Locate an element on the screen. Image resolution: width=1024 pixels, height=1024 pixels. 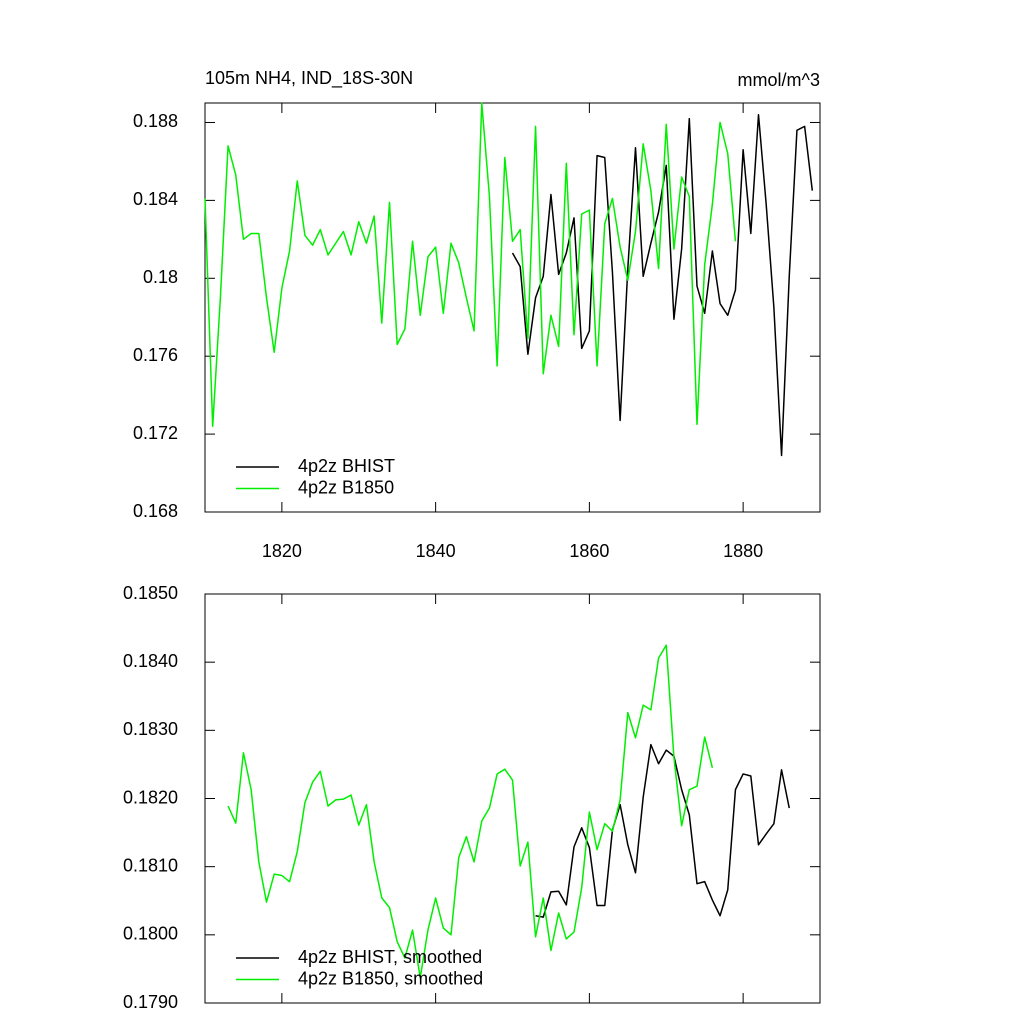
legend-label: 4p2z BHIST is located at coordinates (346, 466).